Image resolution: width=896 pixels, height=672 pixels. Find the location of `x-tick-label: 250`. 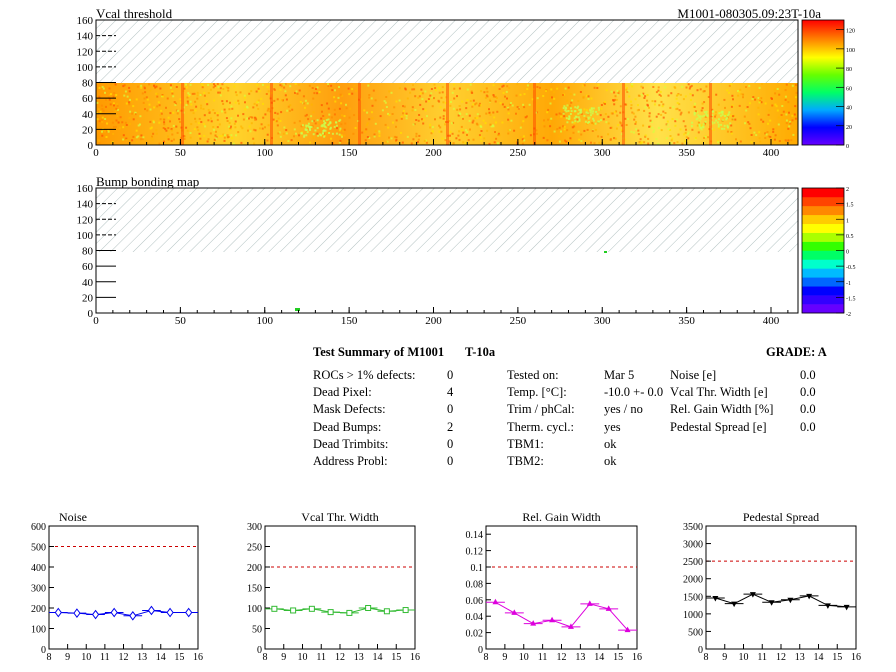

x-tick-label: 250 is located at coordinates (518, 321).